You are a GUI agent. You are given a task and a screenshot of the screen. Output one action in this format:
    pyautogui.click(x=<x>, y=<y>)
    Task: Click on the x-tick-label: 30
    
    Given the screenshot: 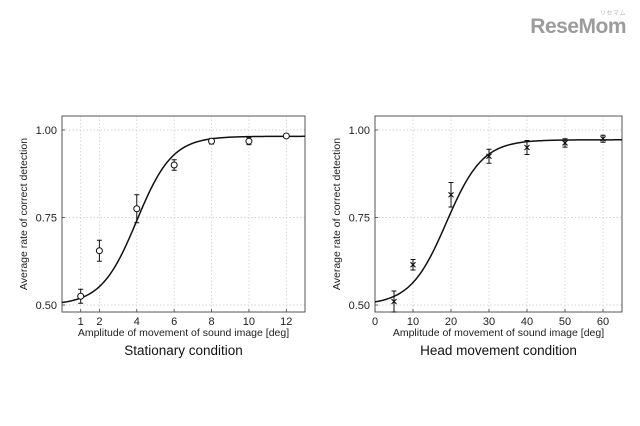 What is the action you would take?
    pyautogui.click(x=489, y=322)
    